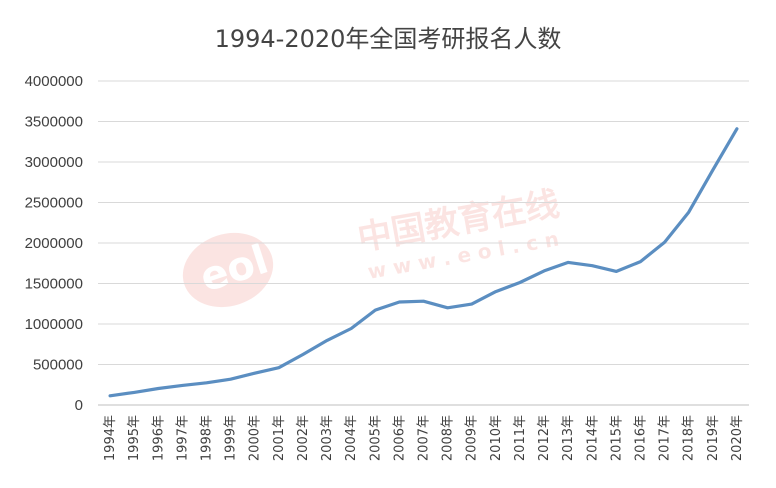 The image size is (776, 488). I want to click on x-tick-label: 2012年, so click(544, 438).